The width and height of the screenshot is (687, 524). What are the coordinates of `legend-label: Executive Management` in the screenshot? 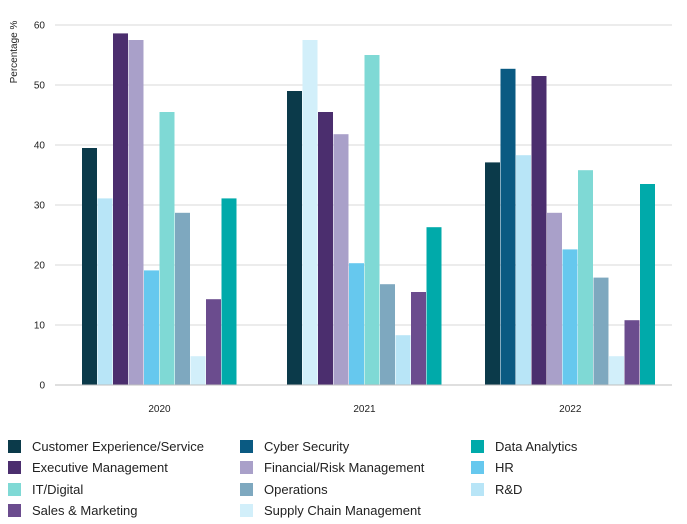 It's located at (100, 467).